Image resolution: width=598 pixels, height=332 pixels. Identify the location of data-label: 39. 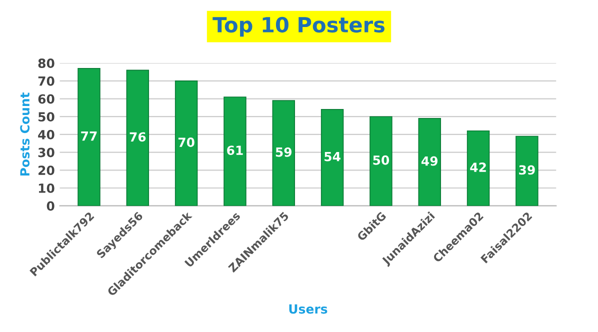
(527, 170).